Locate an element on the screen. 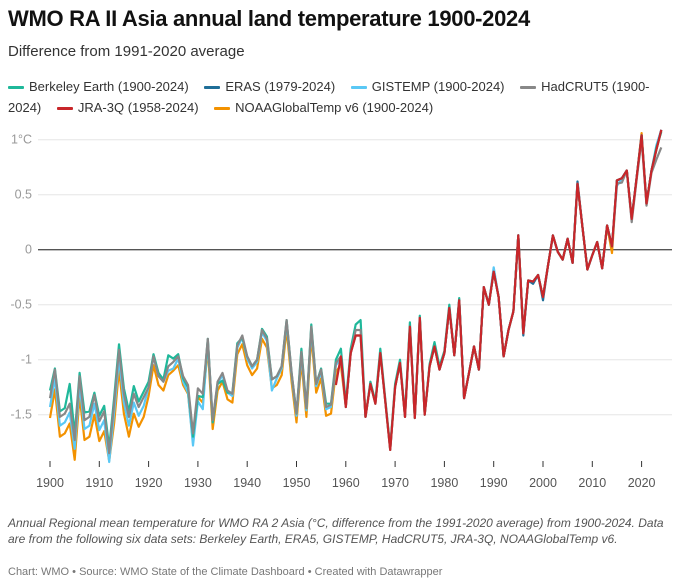  x-tick-label: 1900 is located at coordinates (50, 483).